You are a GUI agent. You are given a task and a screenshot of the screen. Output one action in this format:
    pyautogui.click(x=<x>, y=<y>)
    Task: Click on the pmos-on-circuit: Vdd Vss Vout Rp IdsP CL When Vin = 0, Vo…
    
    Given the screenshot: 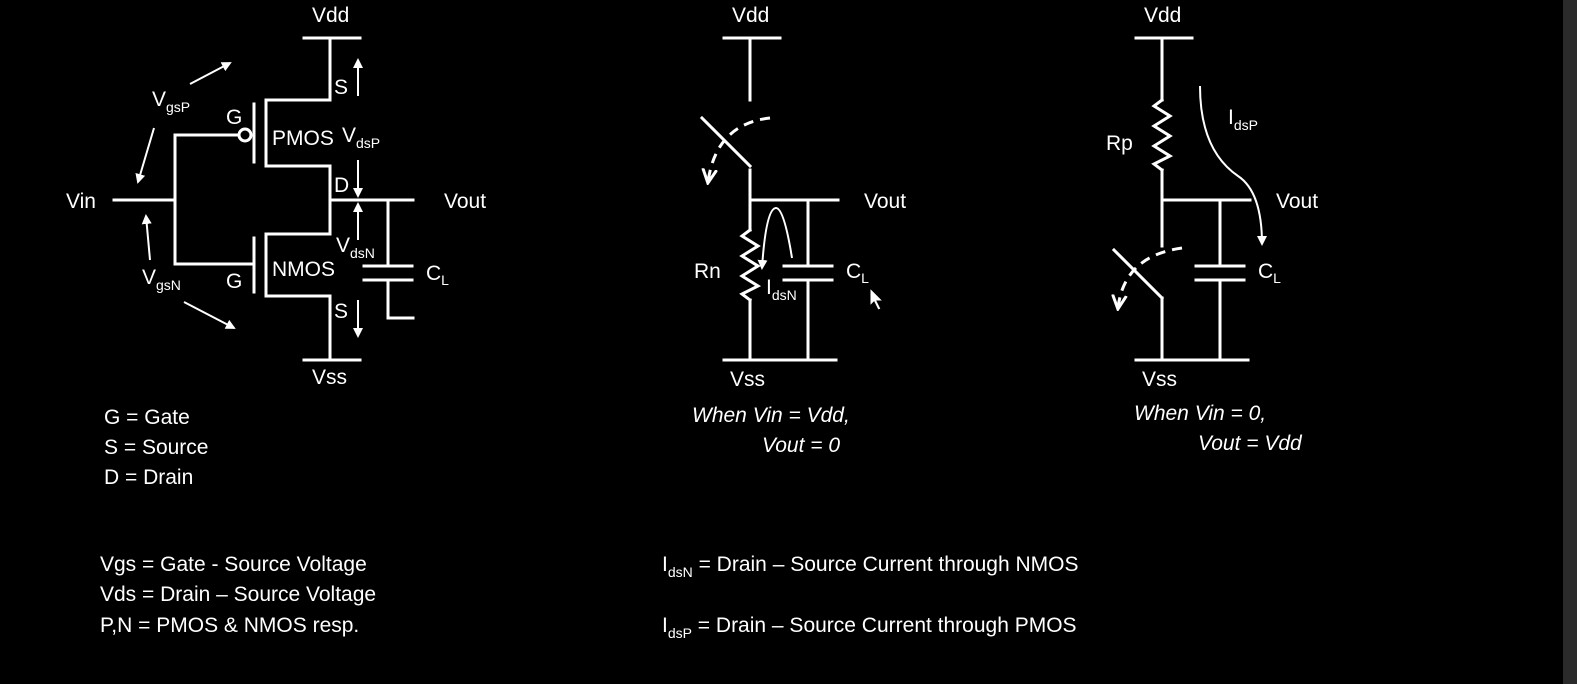 What is the action you would take?
    pyautogui.click(x=1212, y=229)
    